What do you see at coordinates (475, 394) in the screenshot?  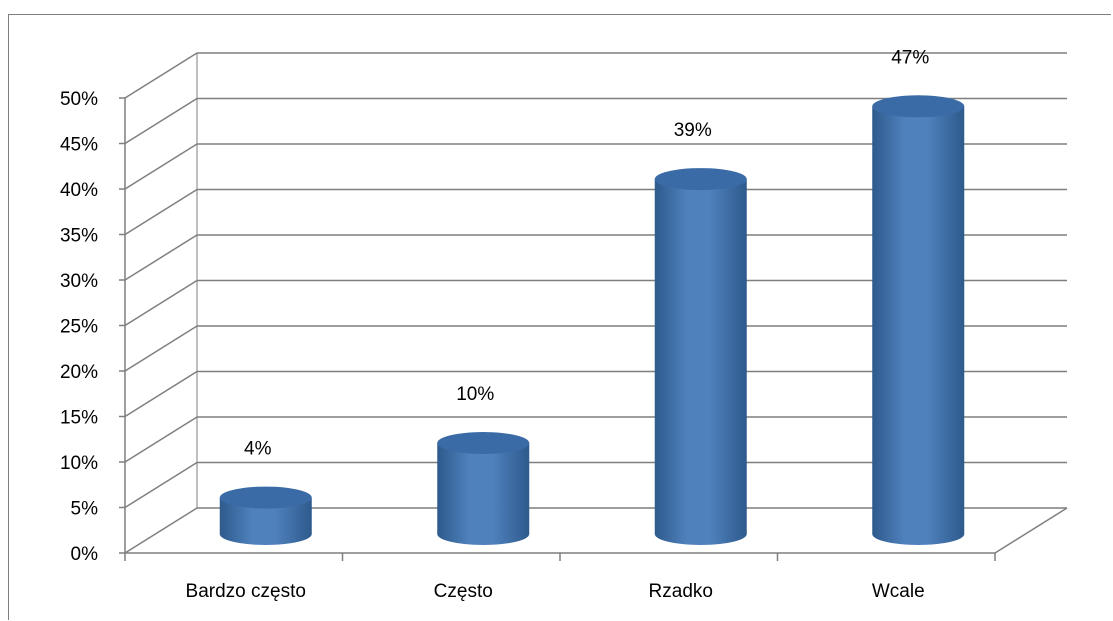 I see `data-label: 10%` at bounding box center [475, 394].